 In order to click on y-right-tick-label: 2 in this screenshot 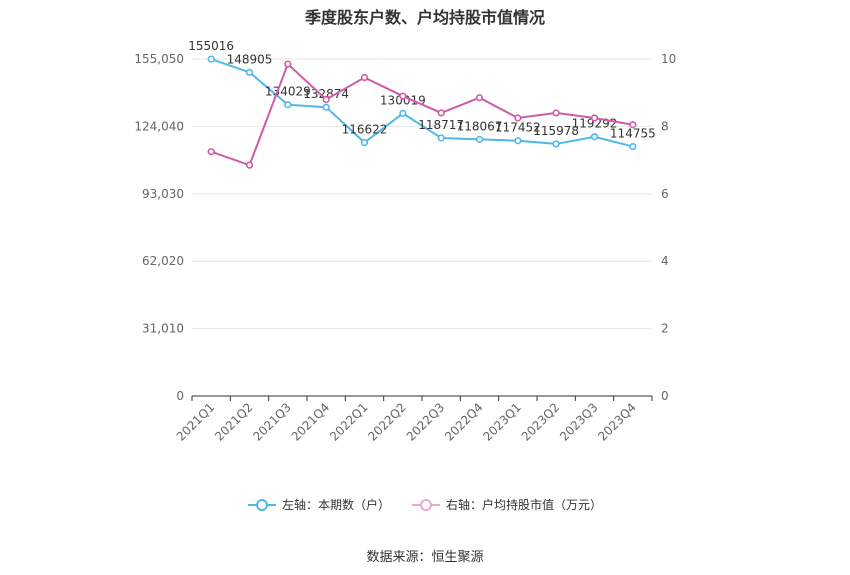, I will do `click(665, 329)`.